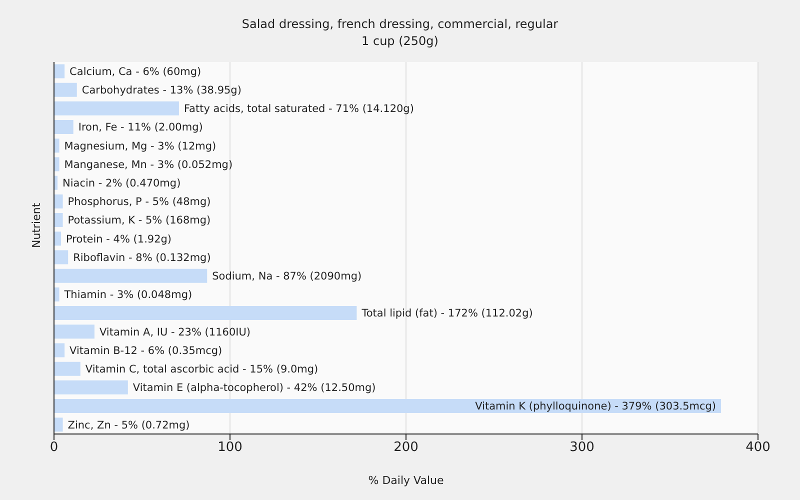 This screenshot has height=500, width=800. Describe the element at coordinates (54, 448) in the screenshot. I see `x-tick-label: 0` at that location.